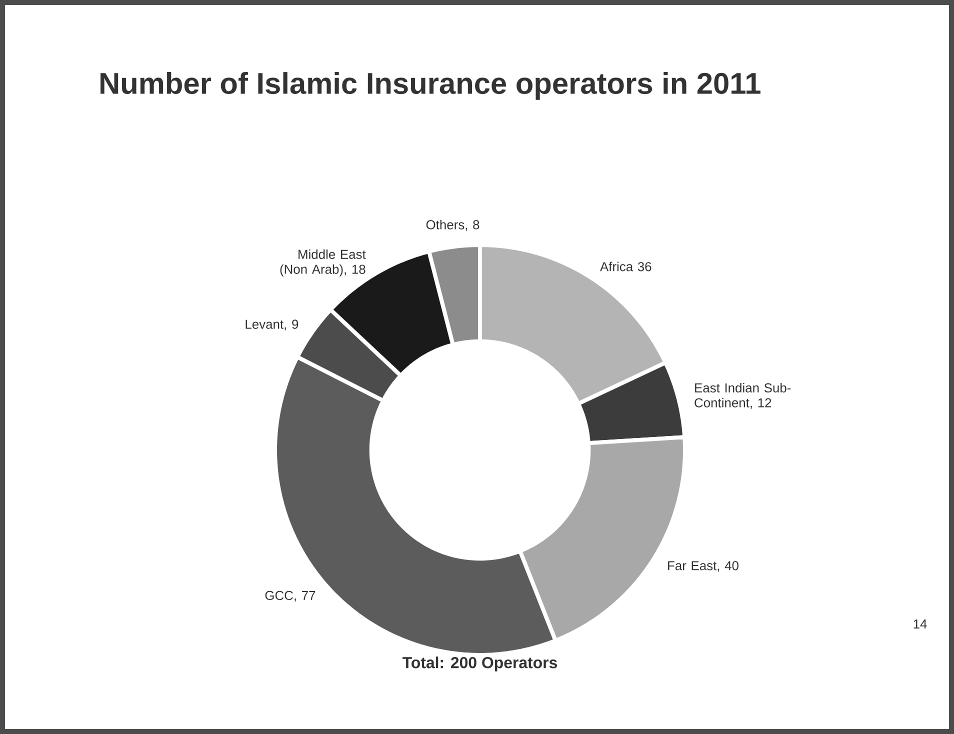  I want to click on slice-label: Far East, 40, so click(703, 566).